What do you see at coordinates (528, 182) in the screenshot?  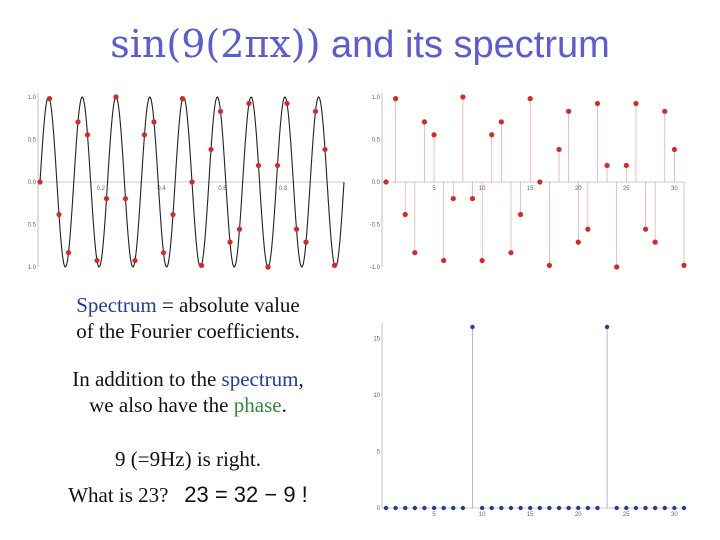 I see `sample-stem-plot: 1.00.50.0-0.5-1.05 10 15 20 25 30` at bounding box center [528, 182].